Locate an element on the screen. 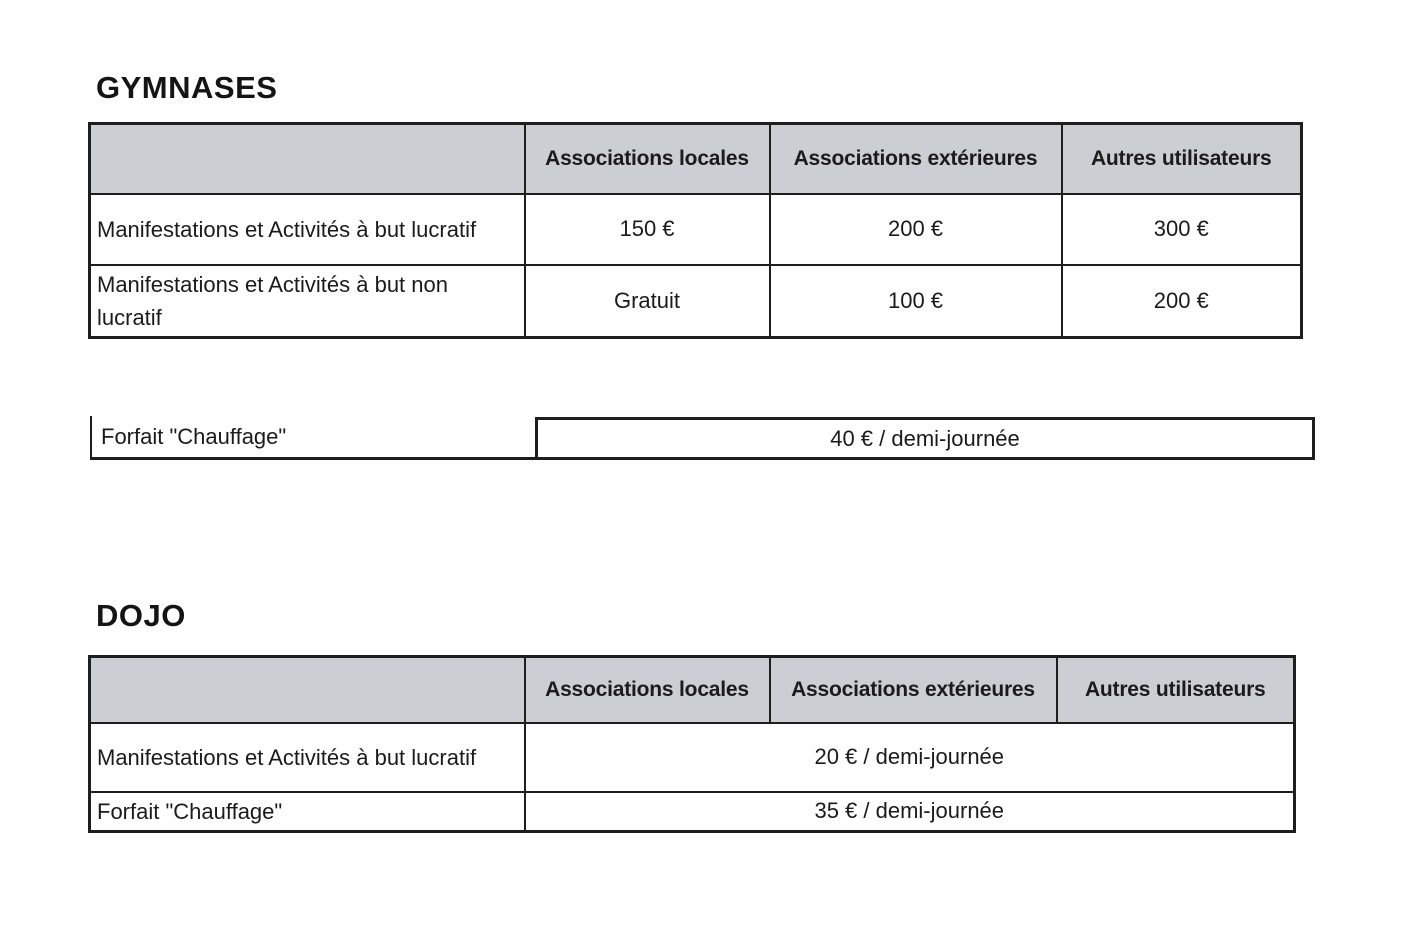  forfait-chauffage-label: Forfait "Chauffage" is located at coordinates (194, 436).